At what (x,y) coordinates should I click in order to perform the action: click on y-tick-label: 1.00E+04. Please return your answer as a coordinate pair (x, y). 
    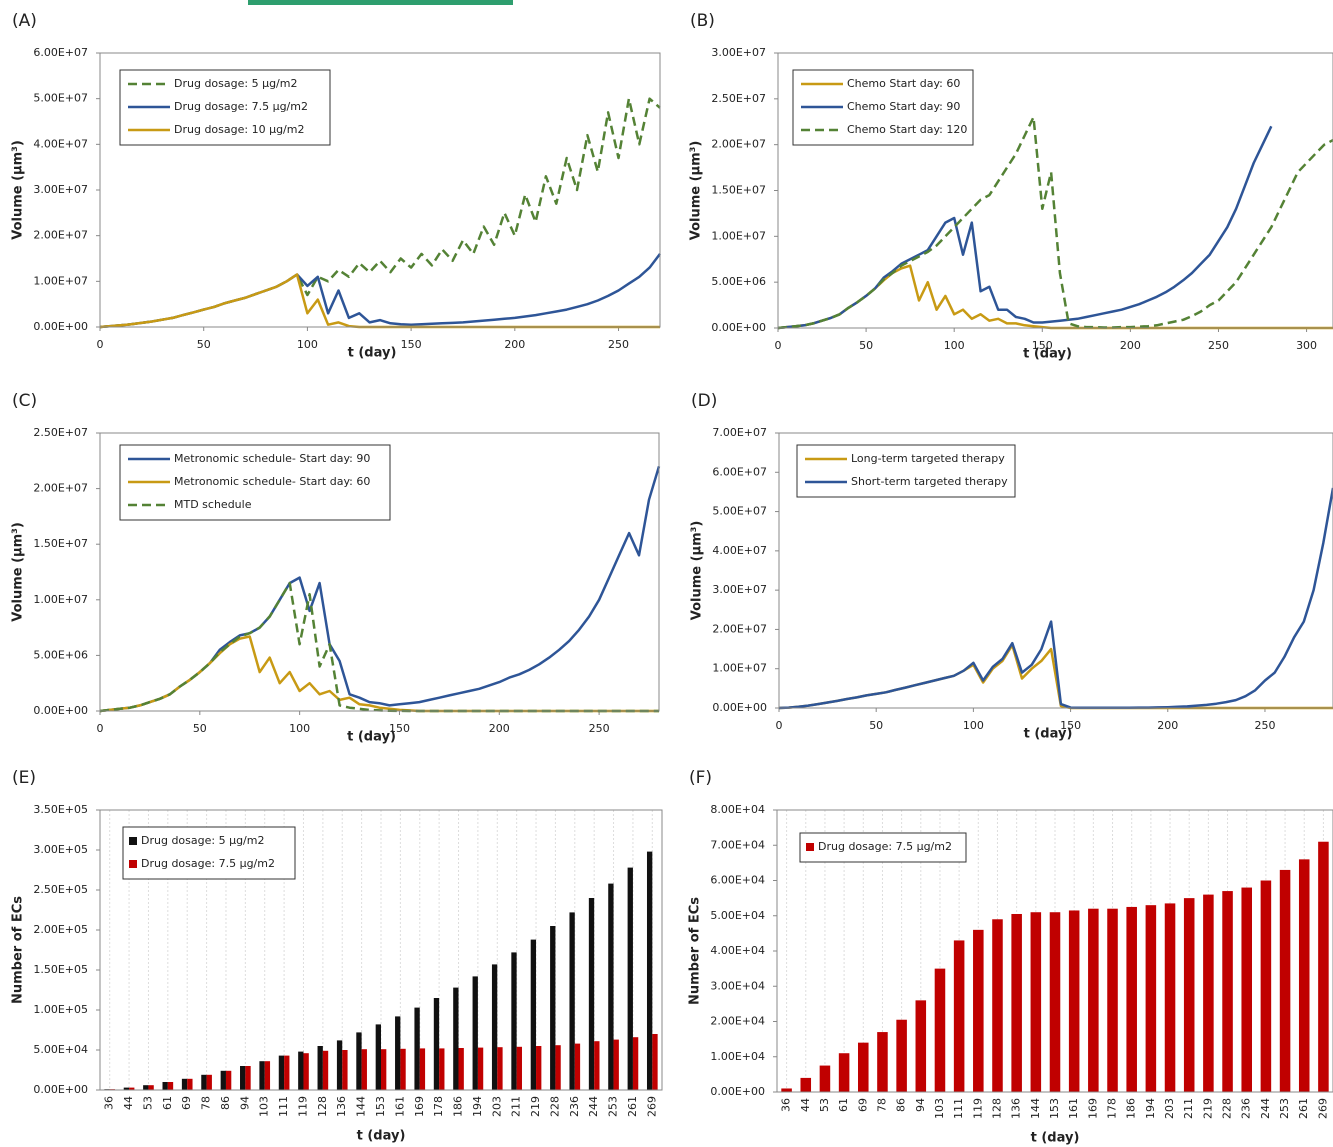
    Looking at the image, I should click on (737, 1056).